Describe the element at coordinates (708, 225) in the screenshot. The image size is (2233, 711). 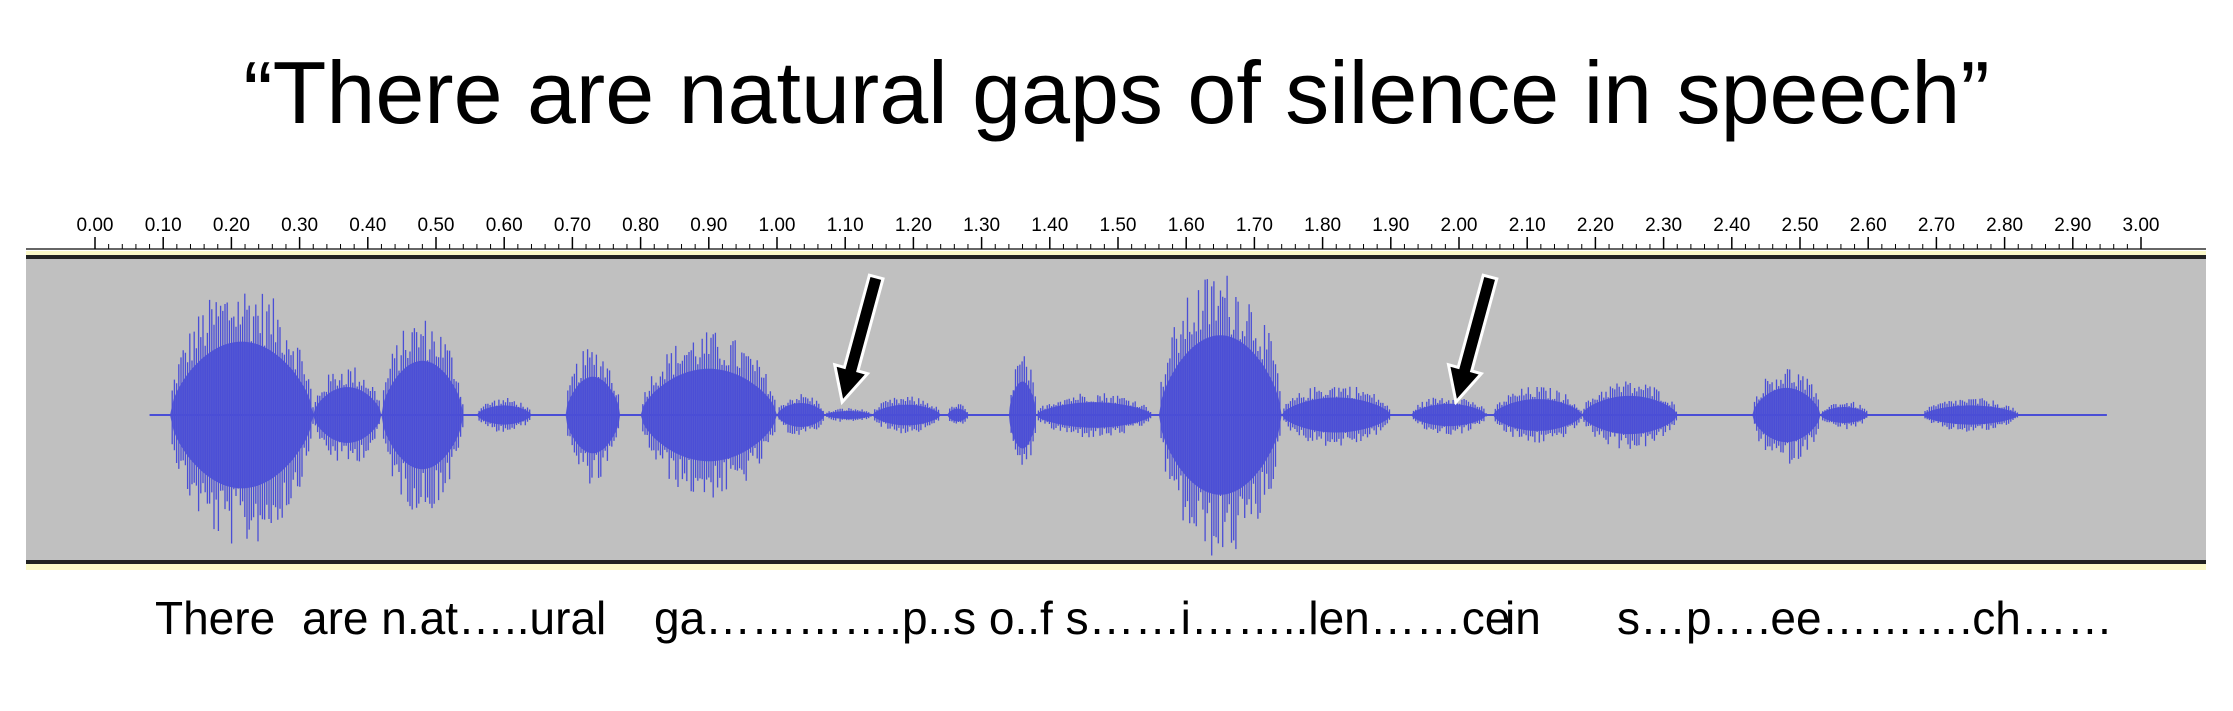
I see `ruler-tick-label: 0.90` at that location.